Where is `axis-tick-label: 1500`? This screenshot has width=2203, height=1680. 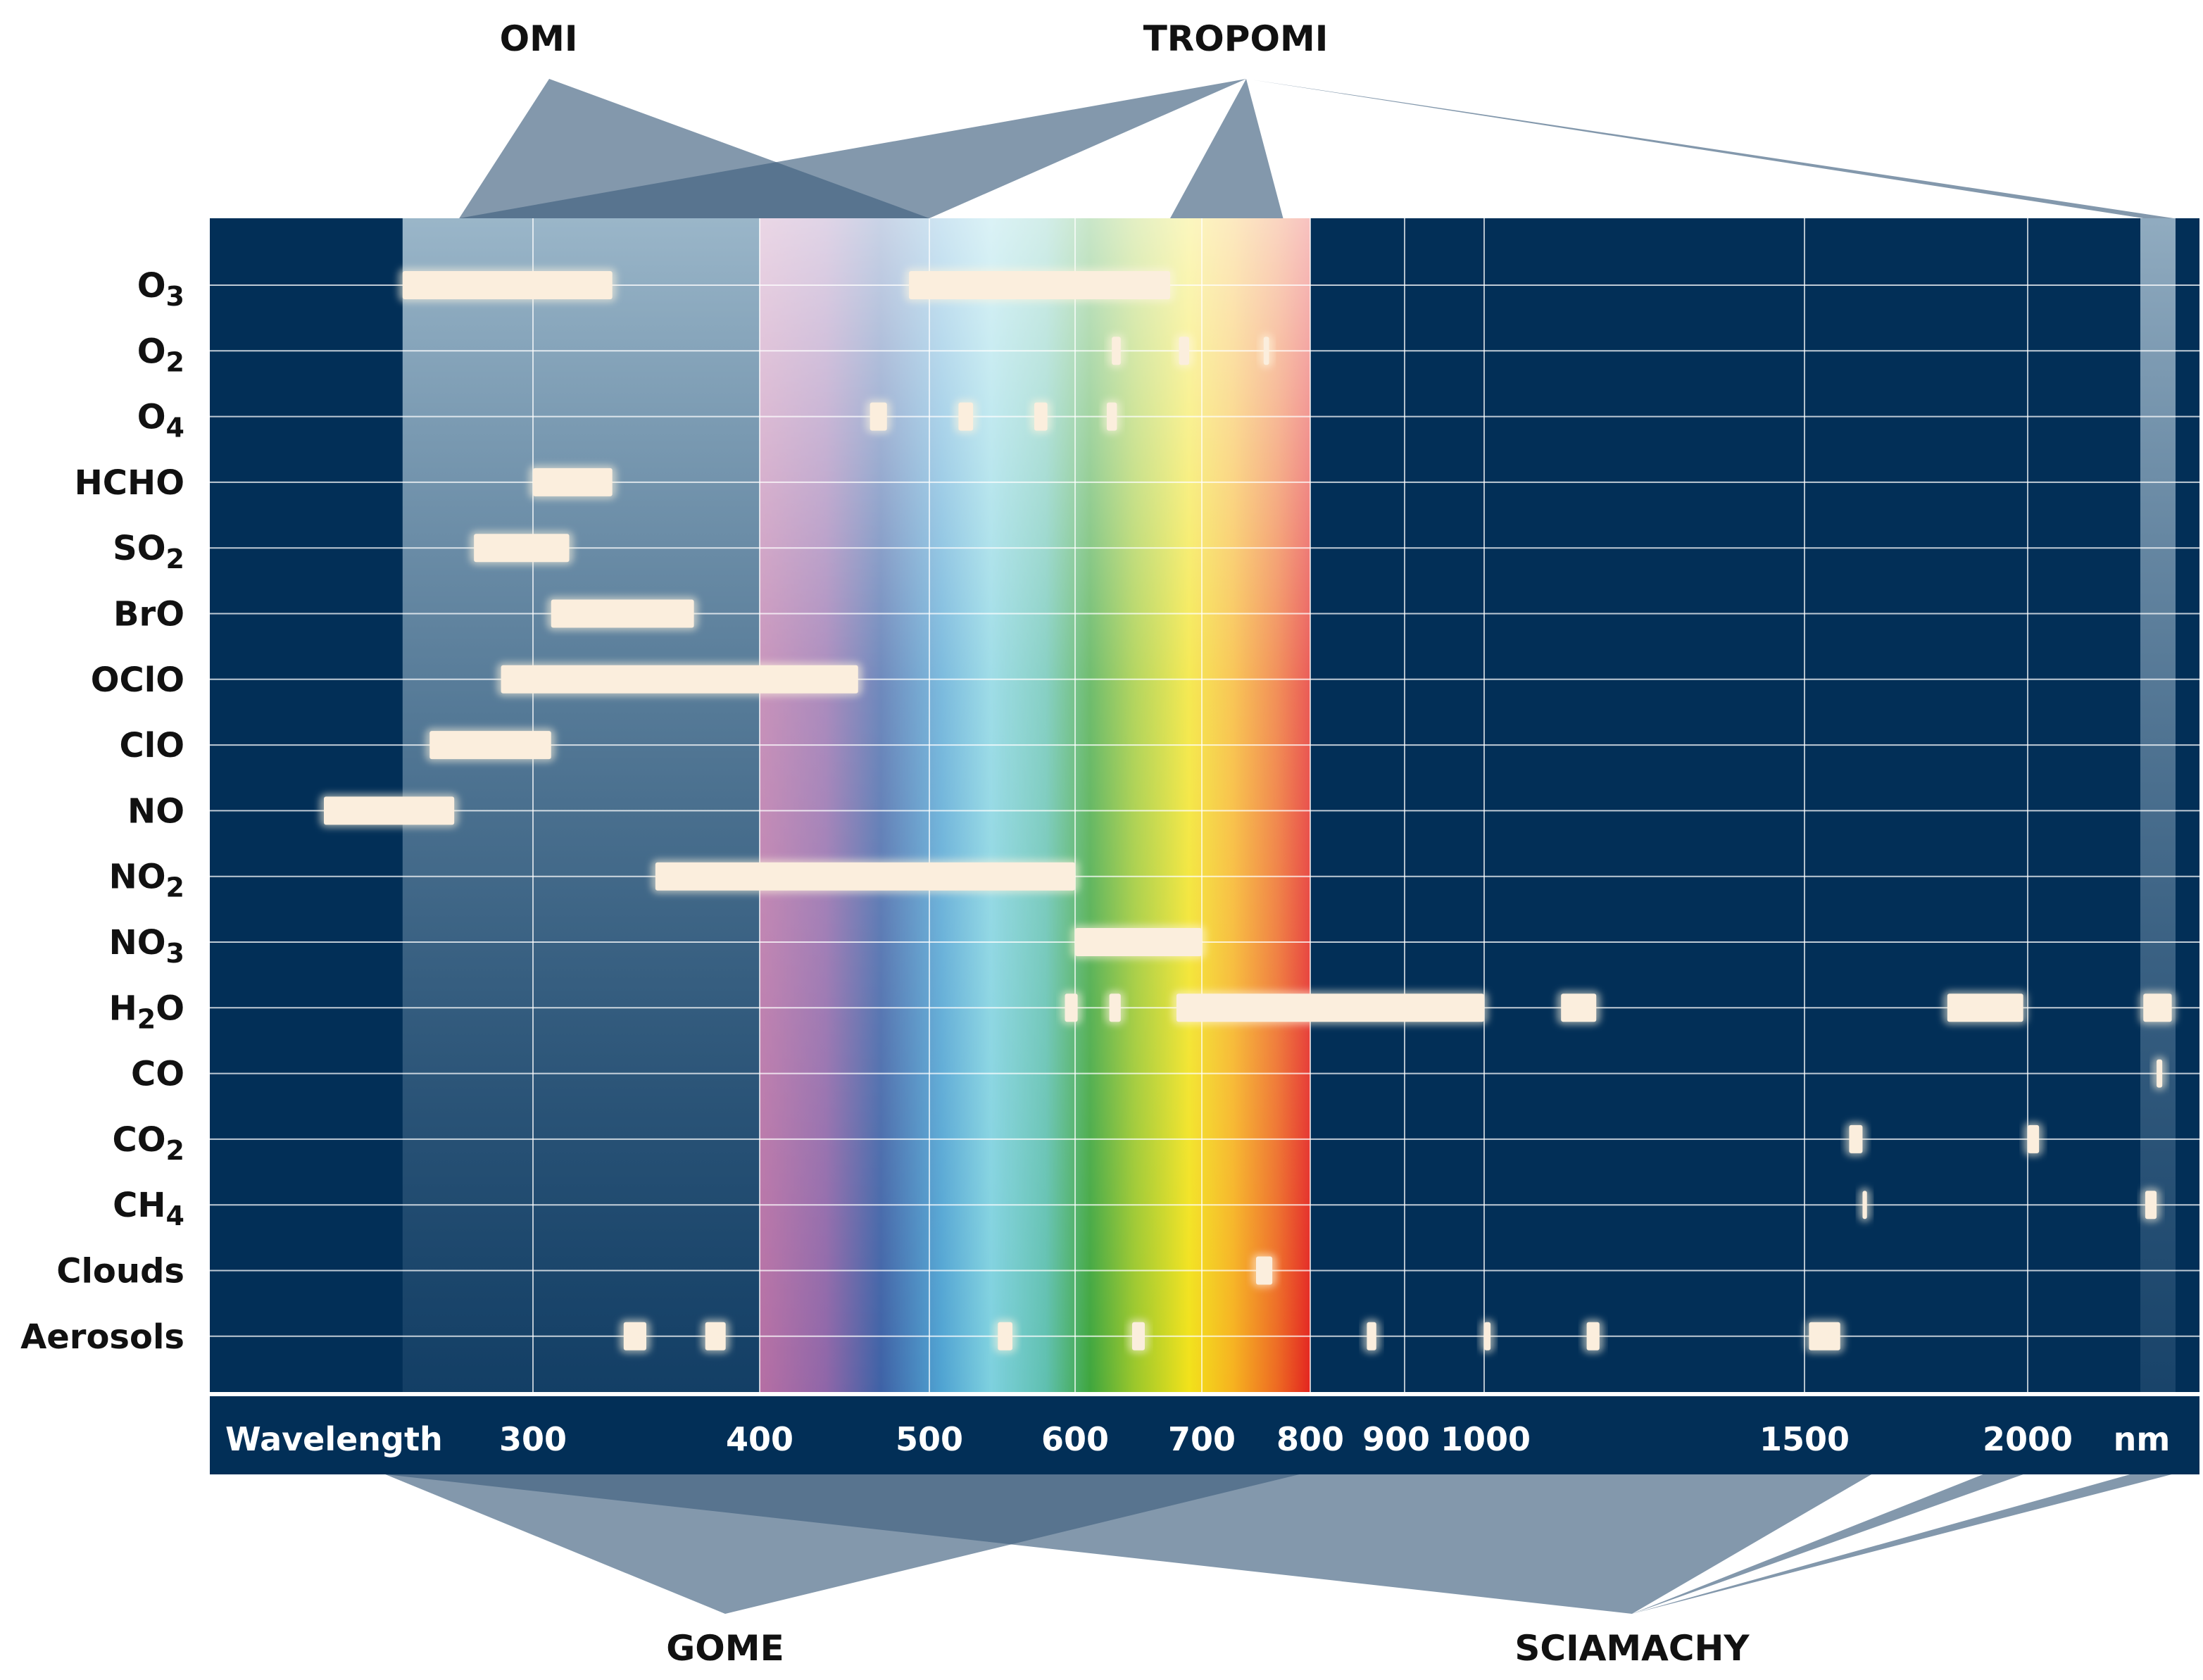
axis-tick-label: 1500 is located at coordinates (1804, 1439).